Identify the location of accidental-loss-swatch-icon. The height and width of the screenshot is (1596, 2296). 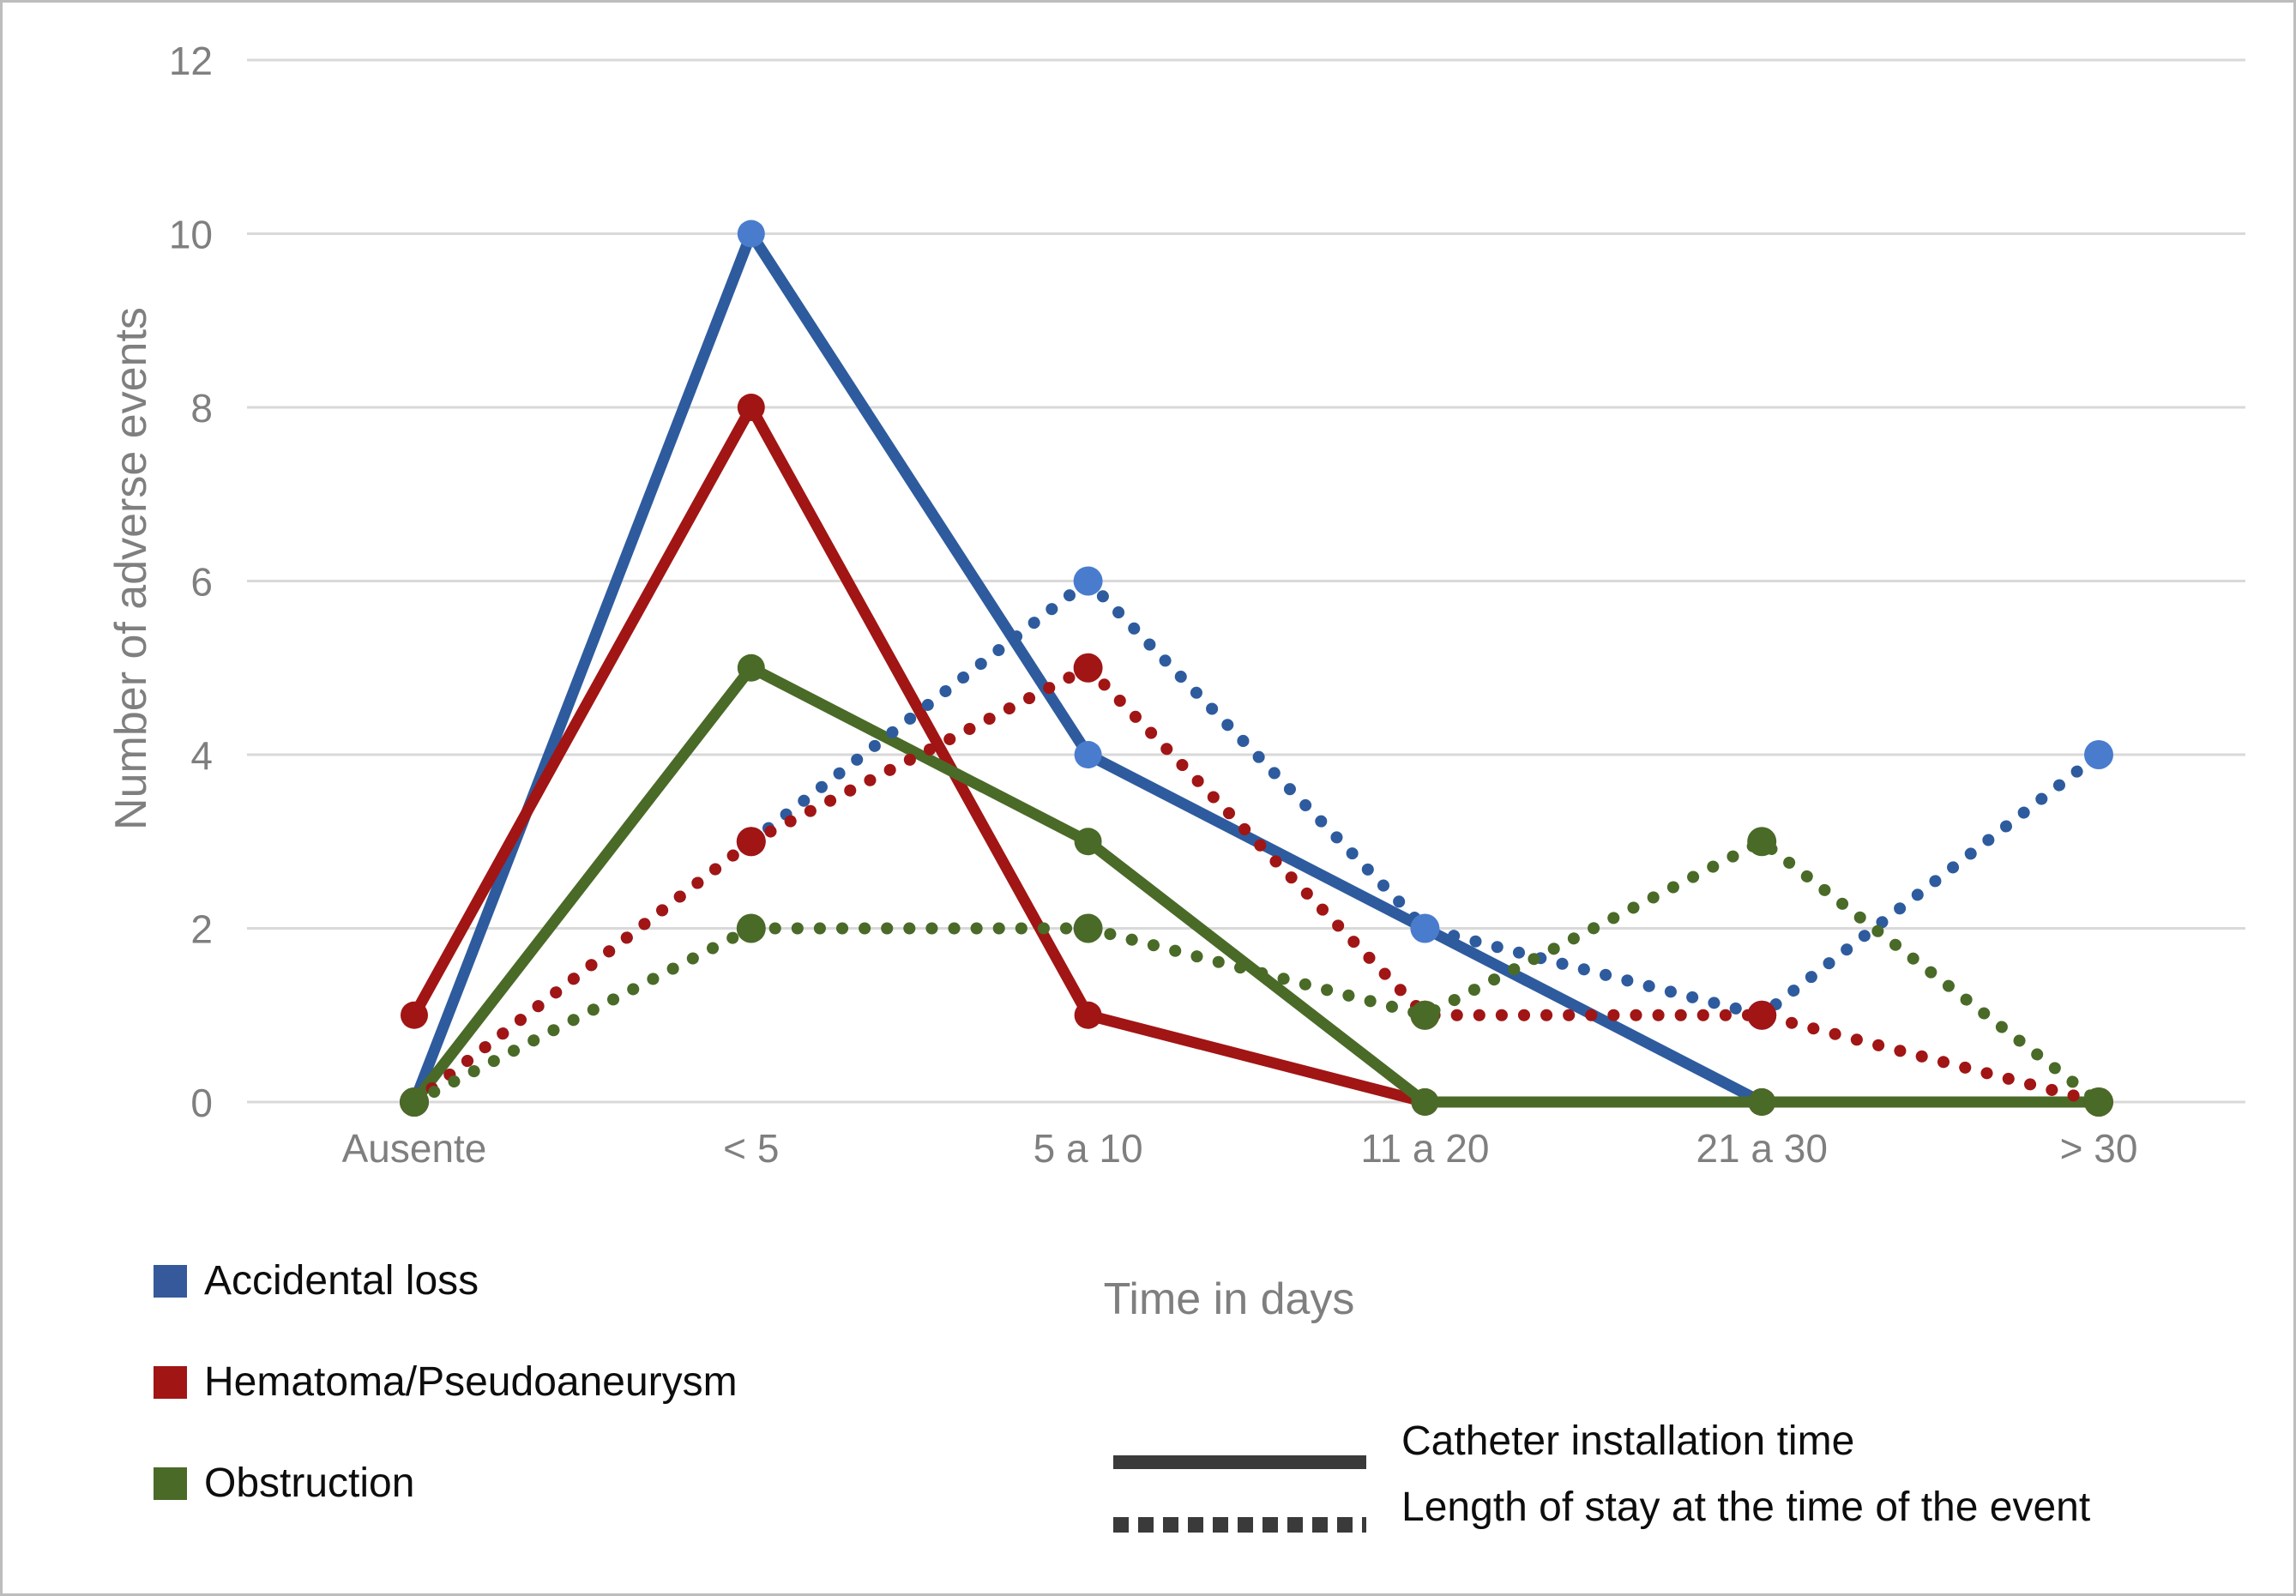
(170, 1281).